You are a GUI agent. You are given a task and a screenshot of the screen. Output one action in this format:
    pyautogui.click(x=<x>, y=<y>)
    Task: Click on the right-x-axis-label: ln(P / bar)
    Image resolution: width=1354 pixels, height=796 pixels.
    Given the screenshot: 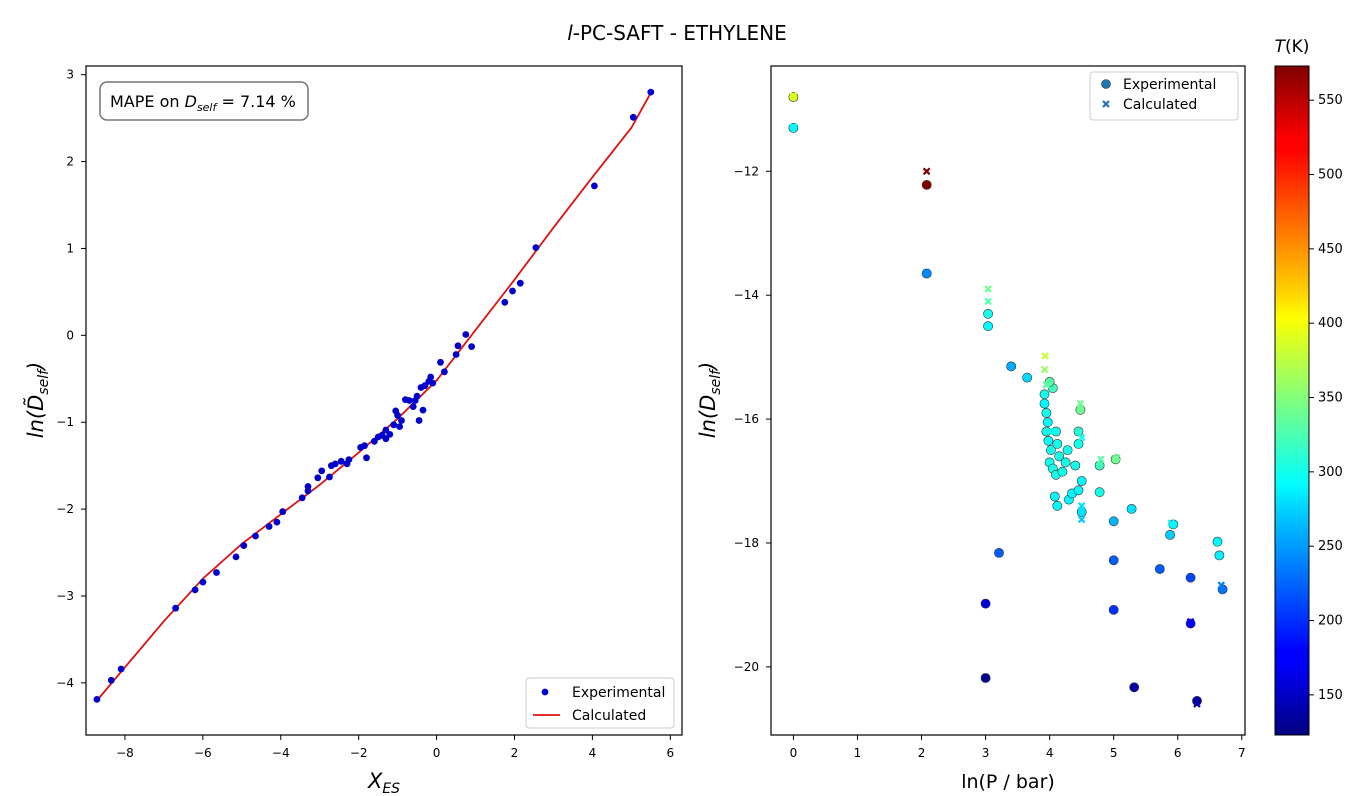 What is the action you would take?
    pyautogui.click(x=1008, y=782)
    